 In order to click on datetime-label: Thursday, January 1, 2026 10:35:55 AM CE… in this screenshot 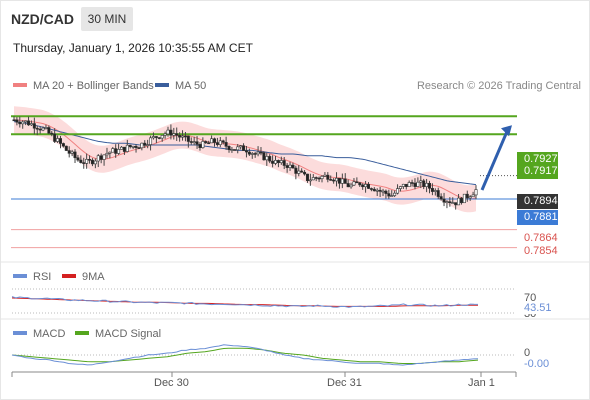, I will do `click(133, 48)`.